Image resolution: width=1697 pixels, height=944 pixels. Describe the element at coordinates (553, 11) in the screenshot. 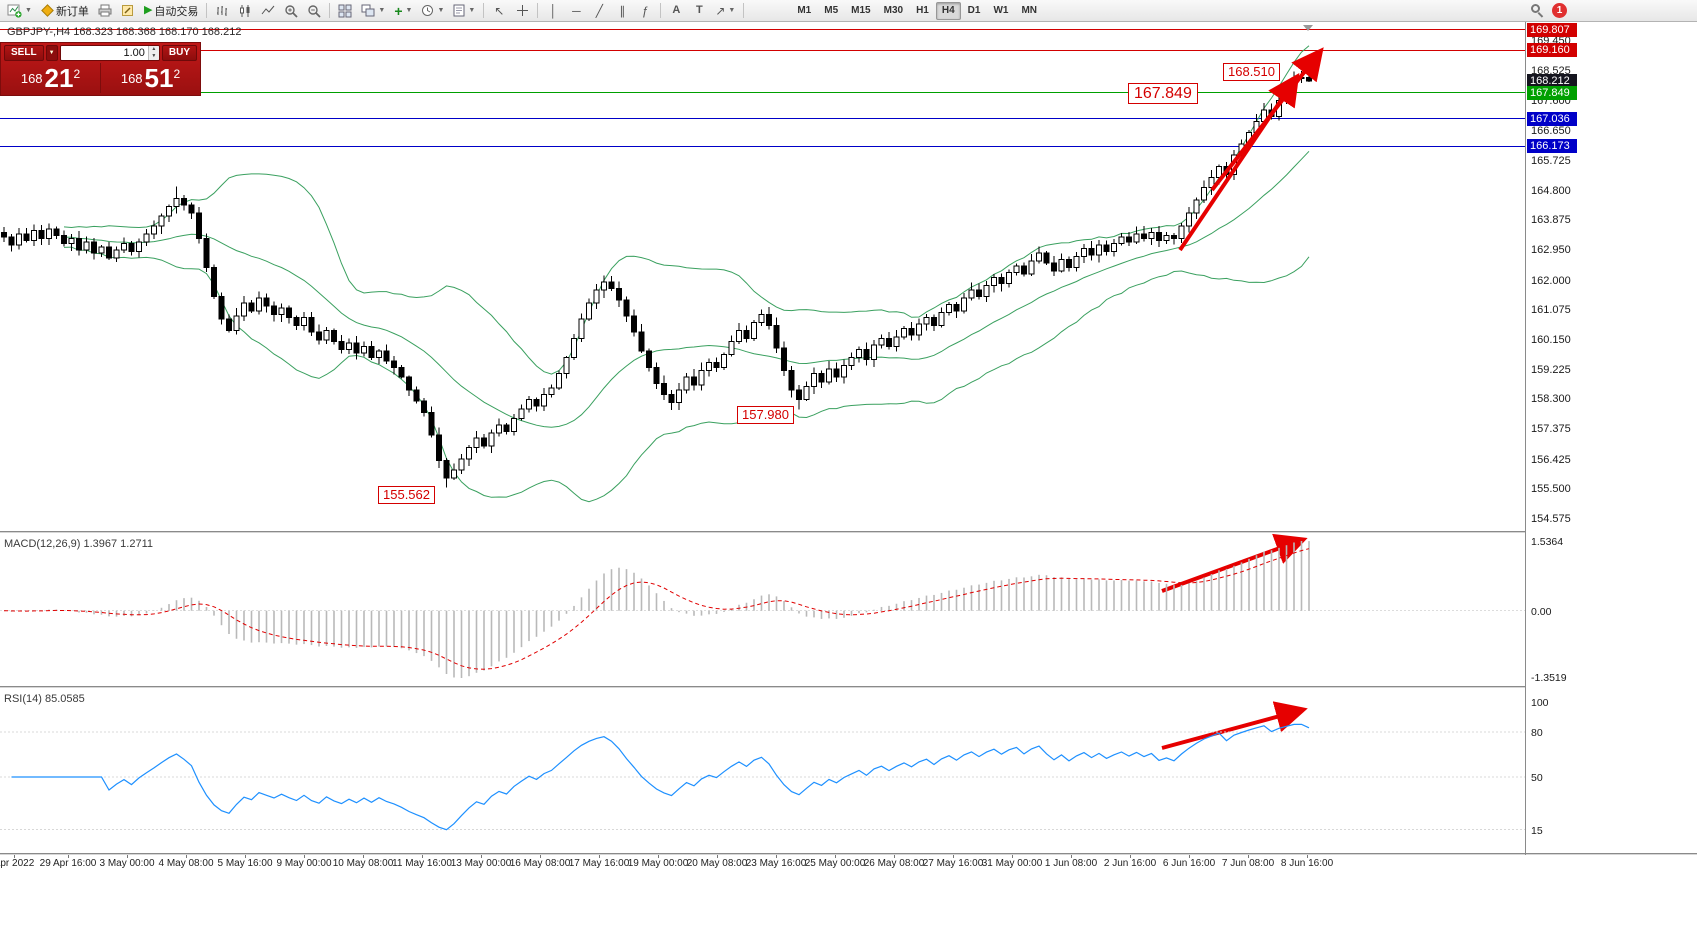

I see `vertical-line-button: │` at that location.